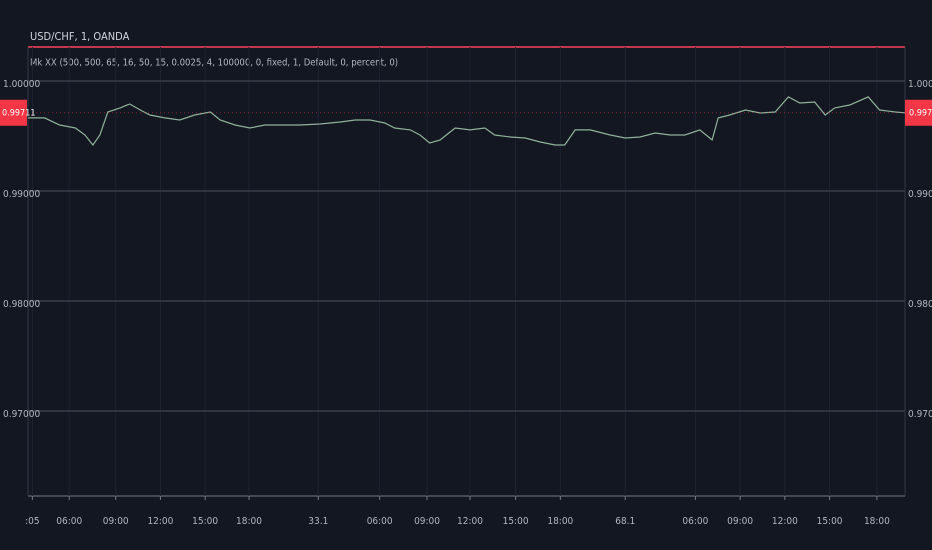 The height and width of the screenshot is (550, 932). Describe the element at coordinates (318, 521) in the screenshot. I see `x-tick-label: 33.1` at that location.